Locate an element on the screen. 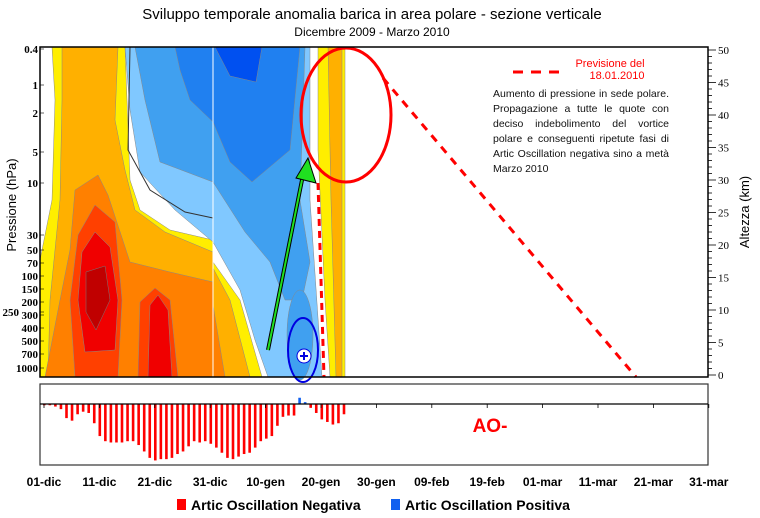 The image size is (760, 518). date-tick-label: 10-gen is located at coordinates (265, 482).